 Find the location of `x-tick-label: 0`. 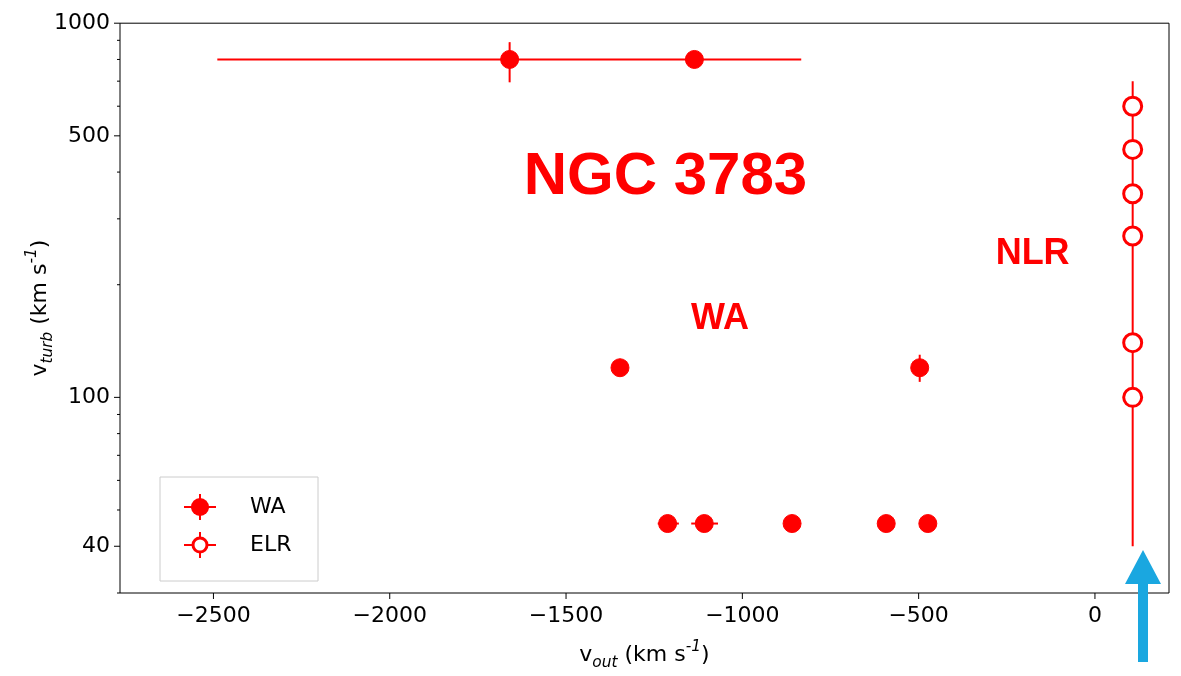

x-tick-label: 0 is located at coordinates (1094, 614).